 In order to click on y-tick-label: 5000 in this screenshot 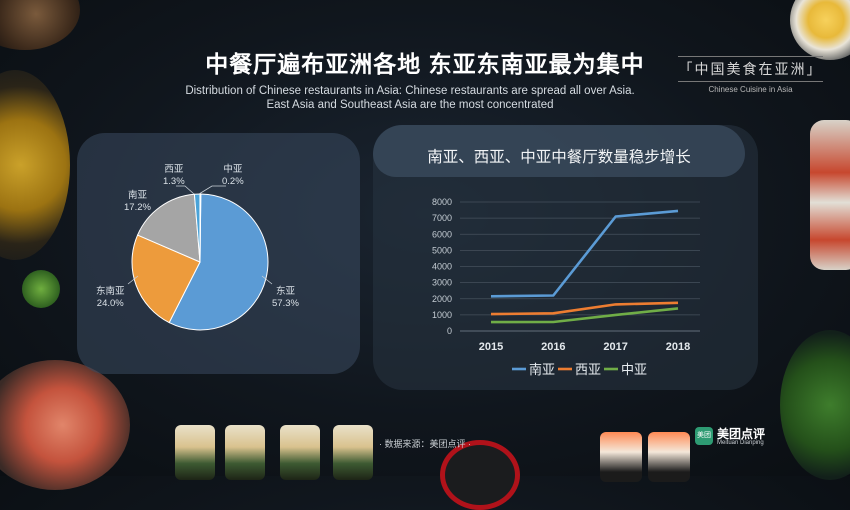, I will do `click(442, 250)`.